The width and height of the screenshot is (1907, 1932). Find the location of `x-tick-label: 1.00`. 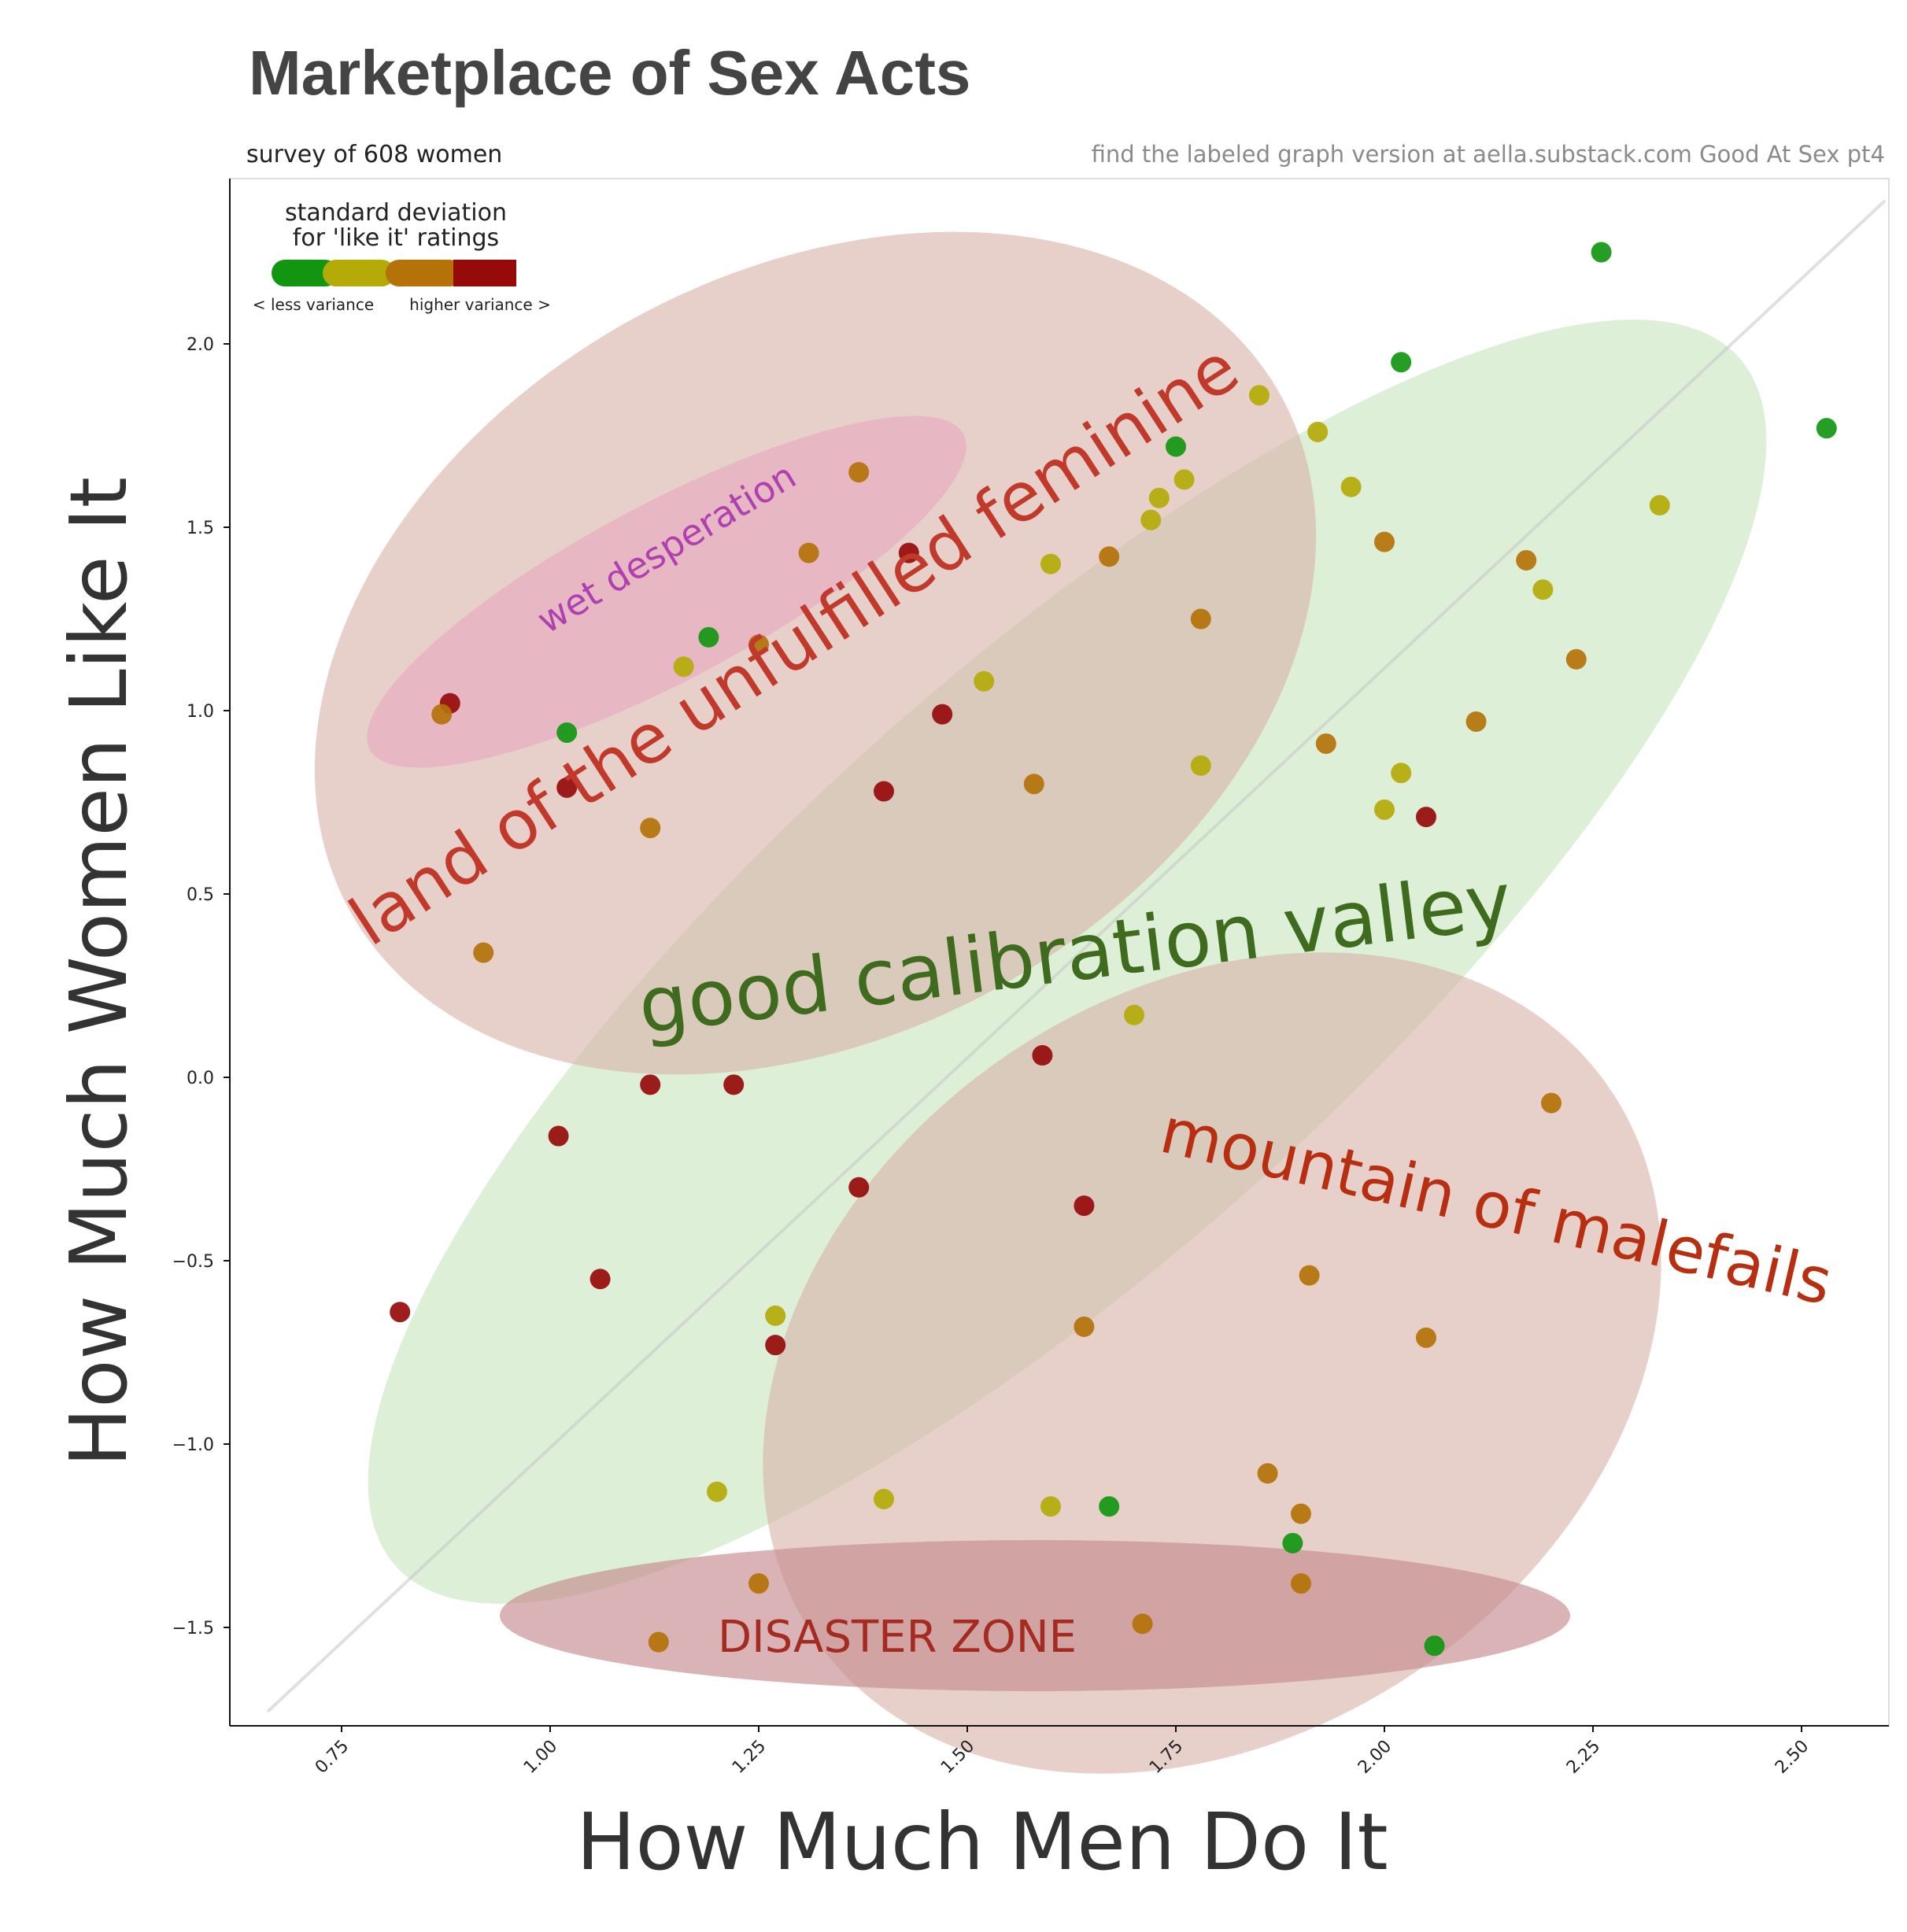

x-tick-label: 1.00 is located at coordinates (540, 1757).